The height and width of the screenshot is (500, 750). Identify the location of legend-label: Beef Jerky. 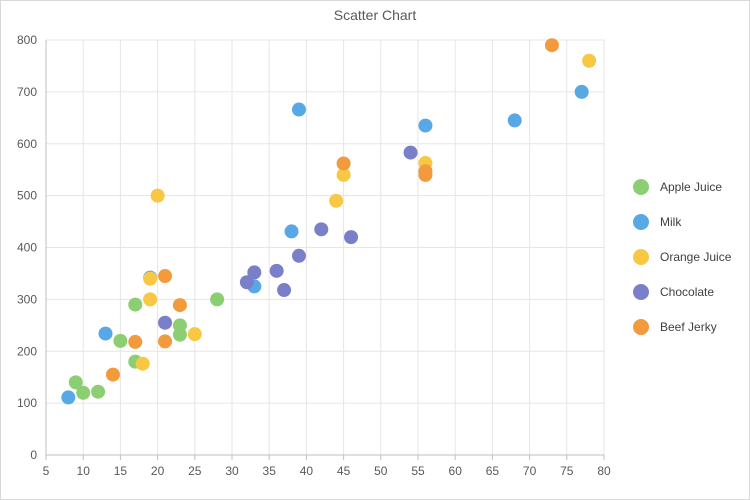
(688, 327).